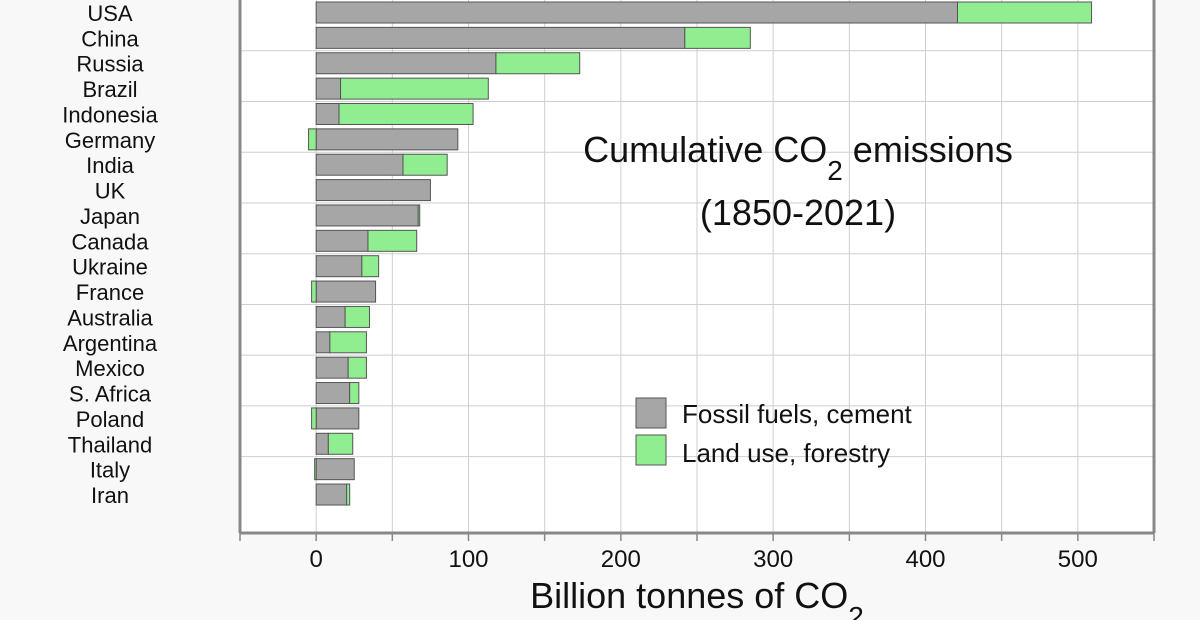 Image resolution: width=1200 pixels, height=620 pixels. I want to click on country-label: Italy, so click(110, 470).